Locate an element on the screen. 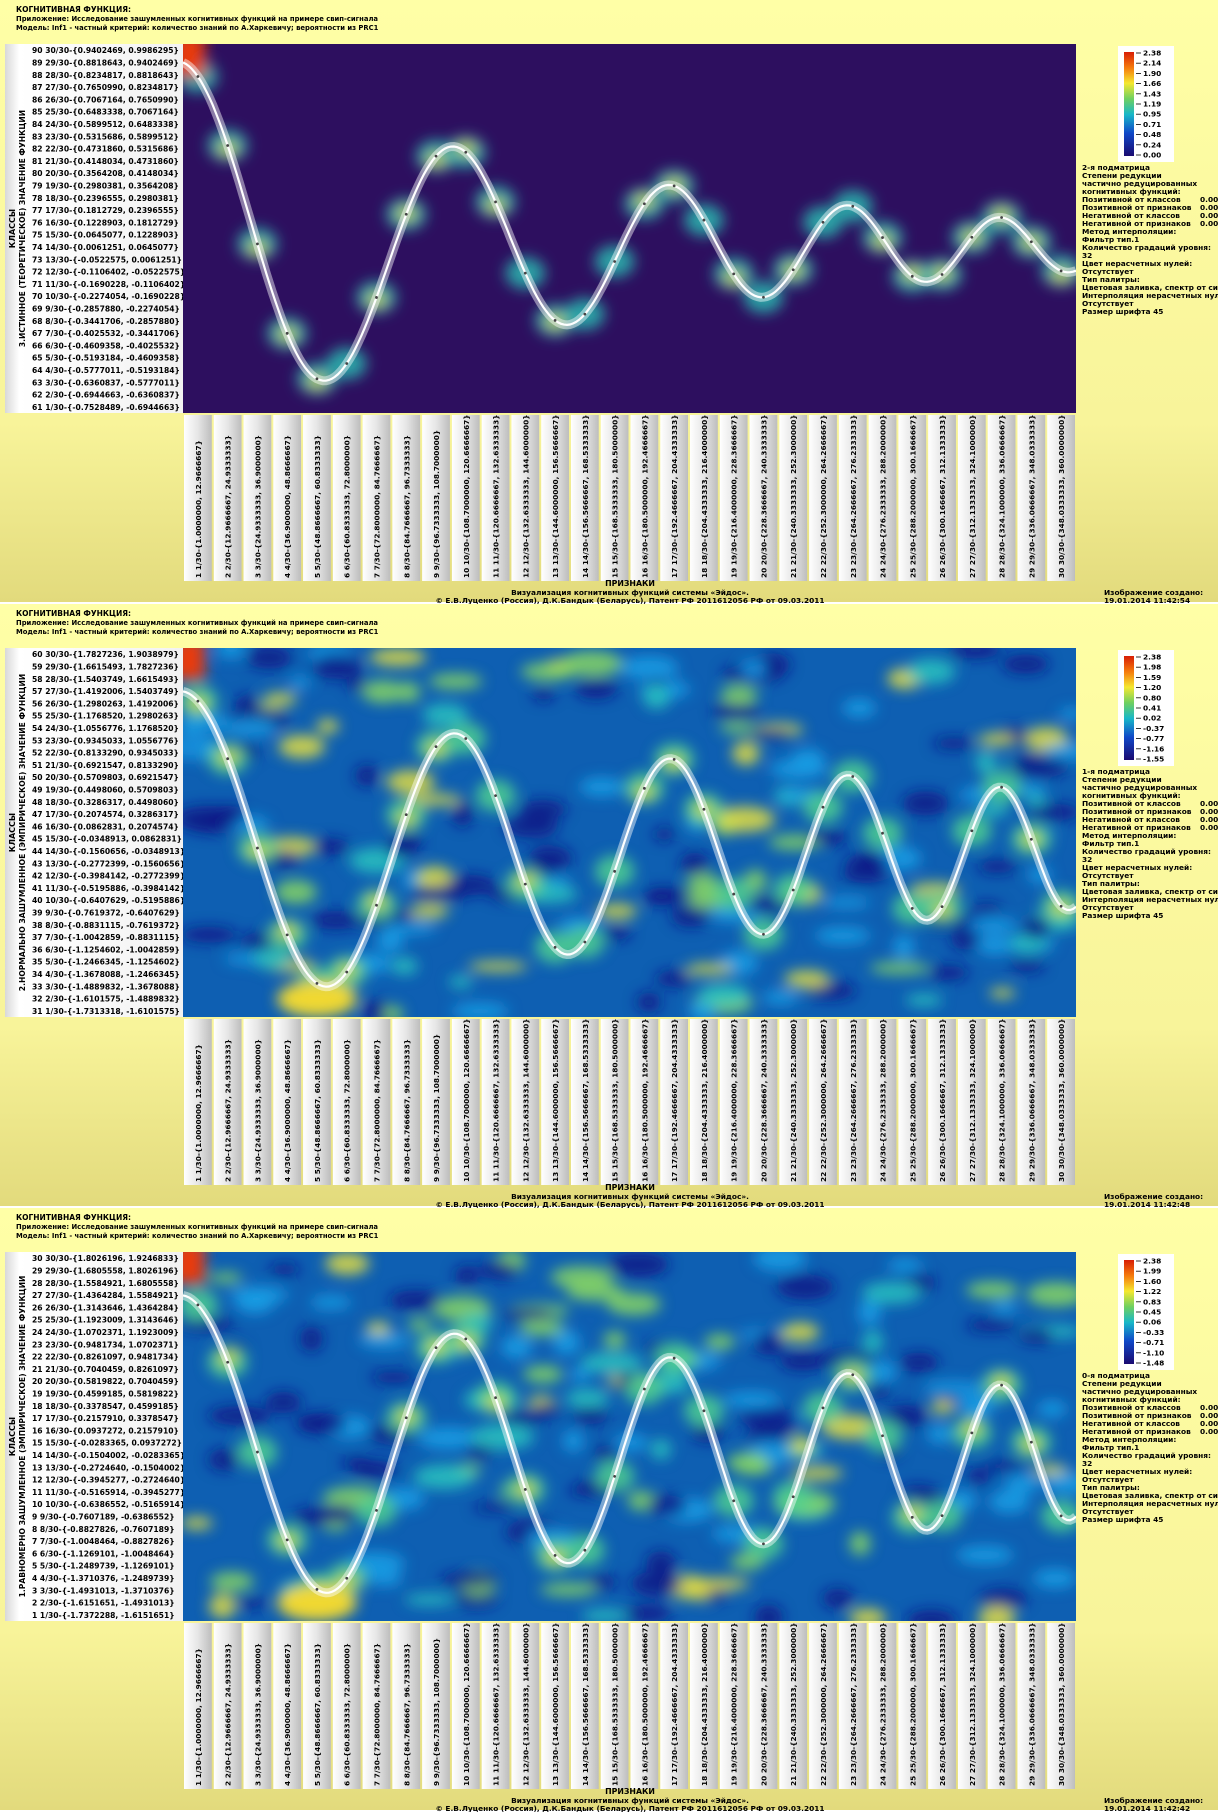 This screenshot has width=1218, height=1812. x-tick-label: 10 10/30-{108.7000000, 120.6666667} is located at coordinates (466, 1100).